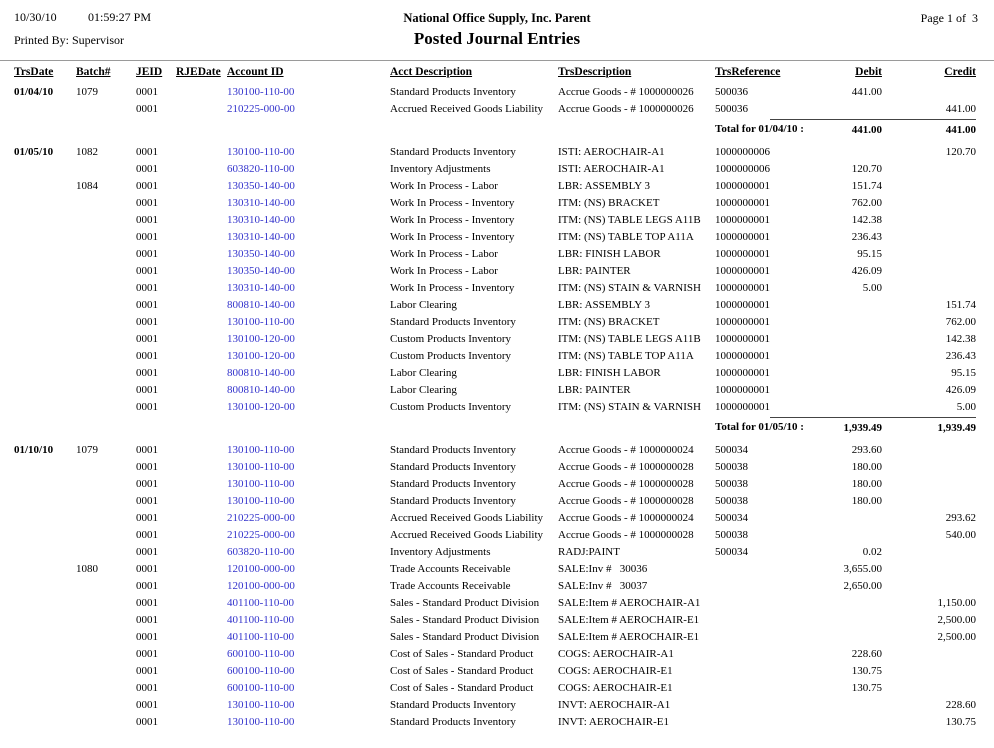  I want to click on acct-description-cell: Labor Clearing, so click(423, 390).